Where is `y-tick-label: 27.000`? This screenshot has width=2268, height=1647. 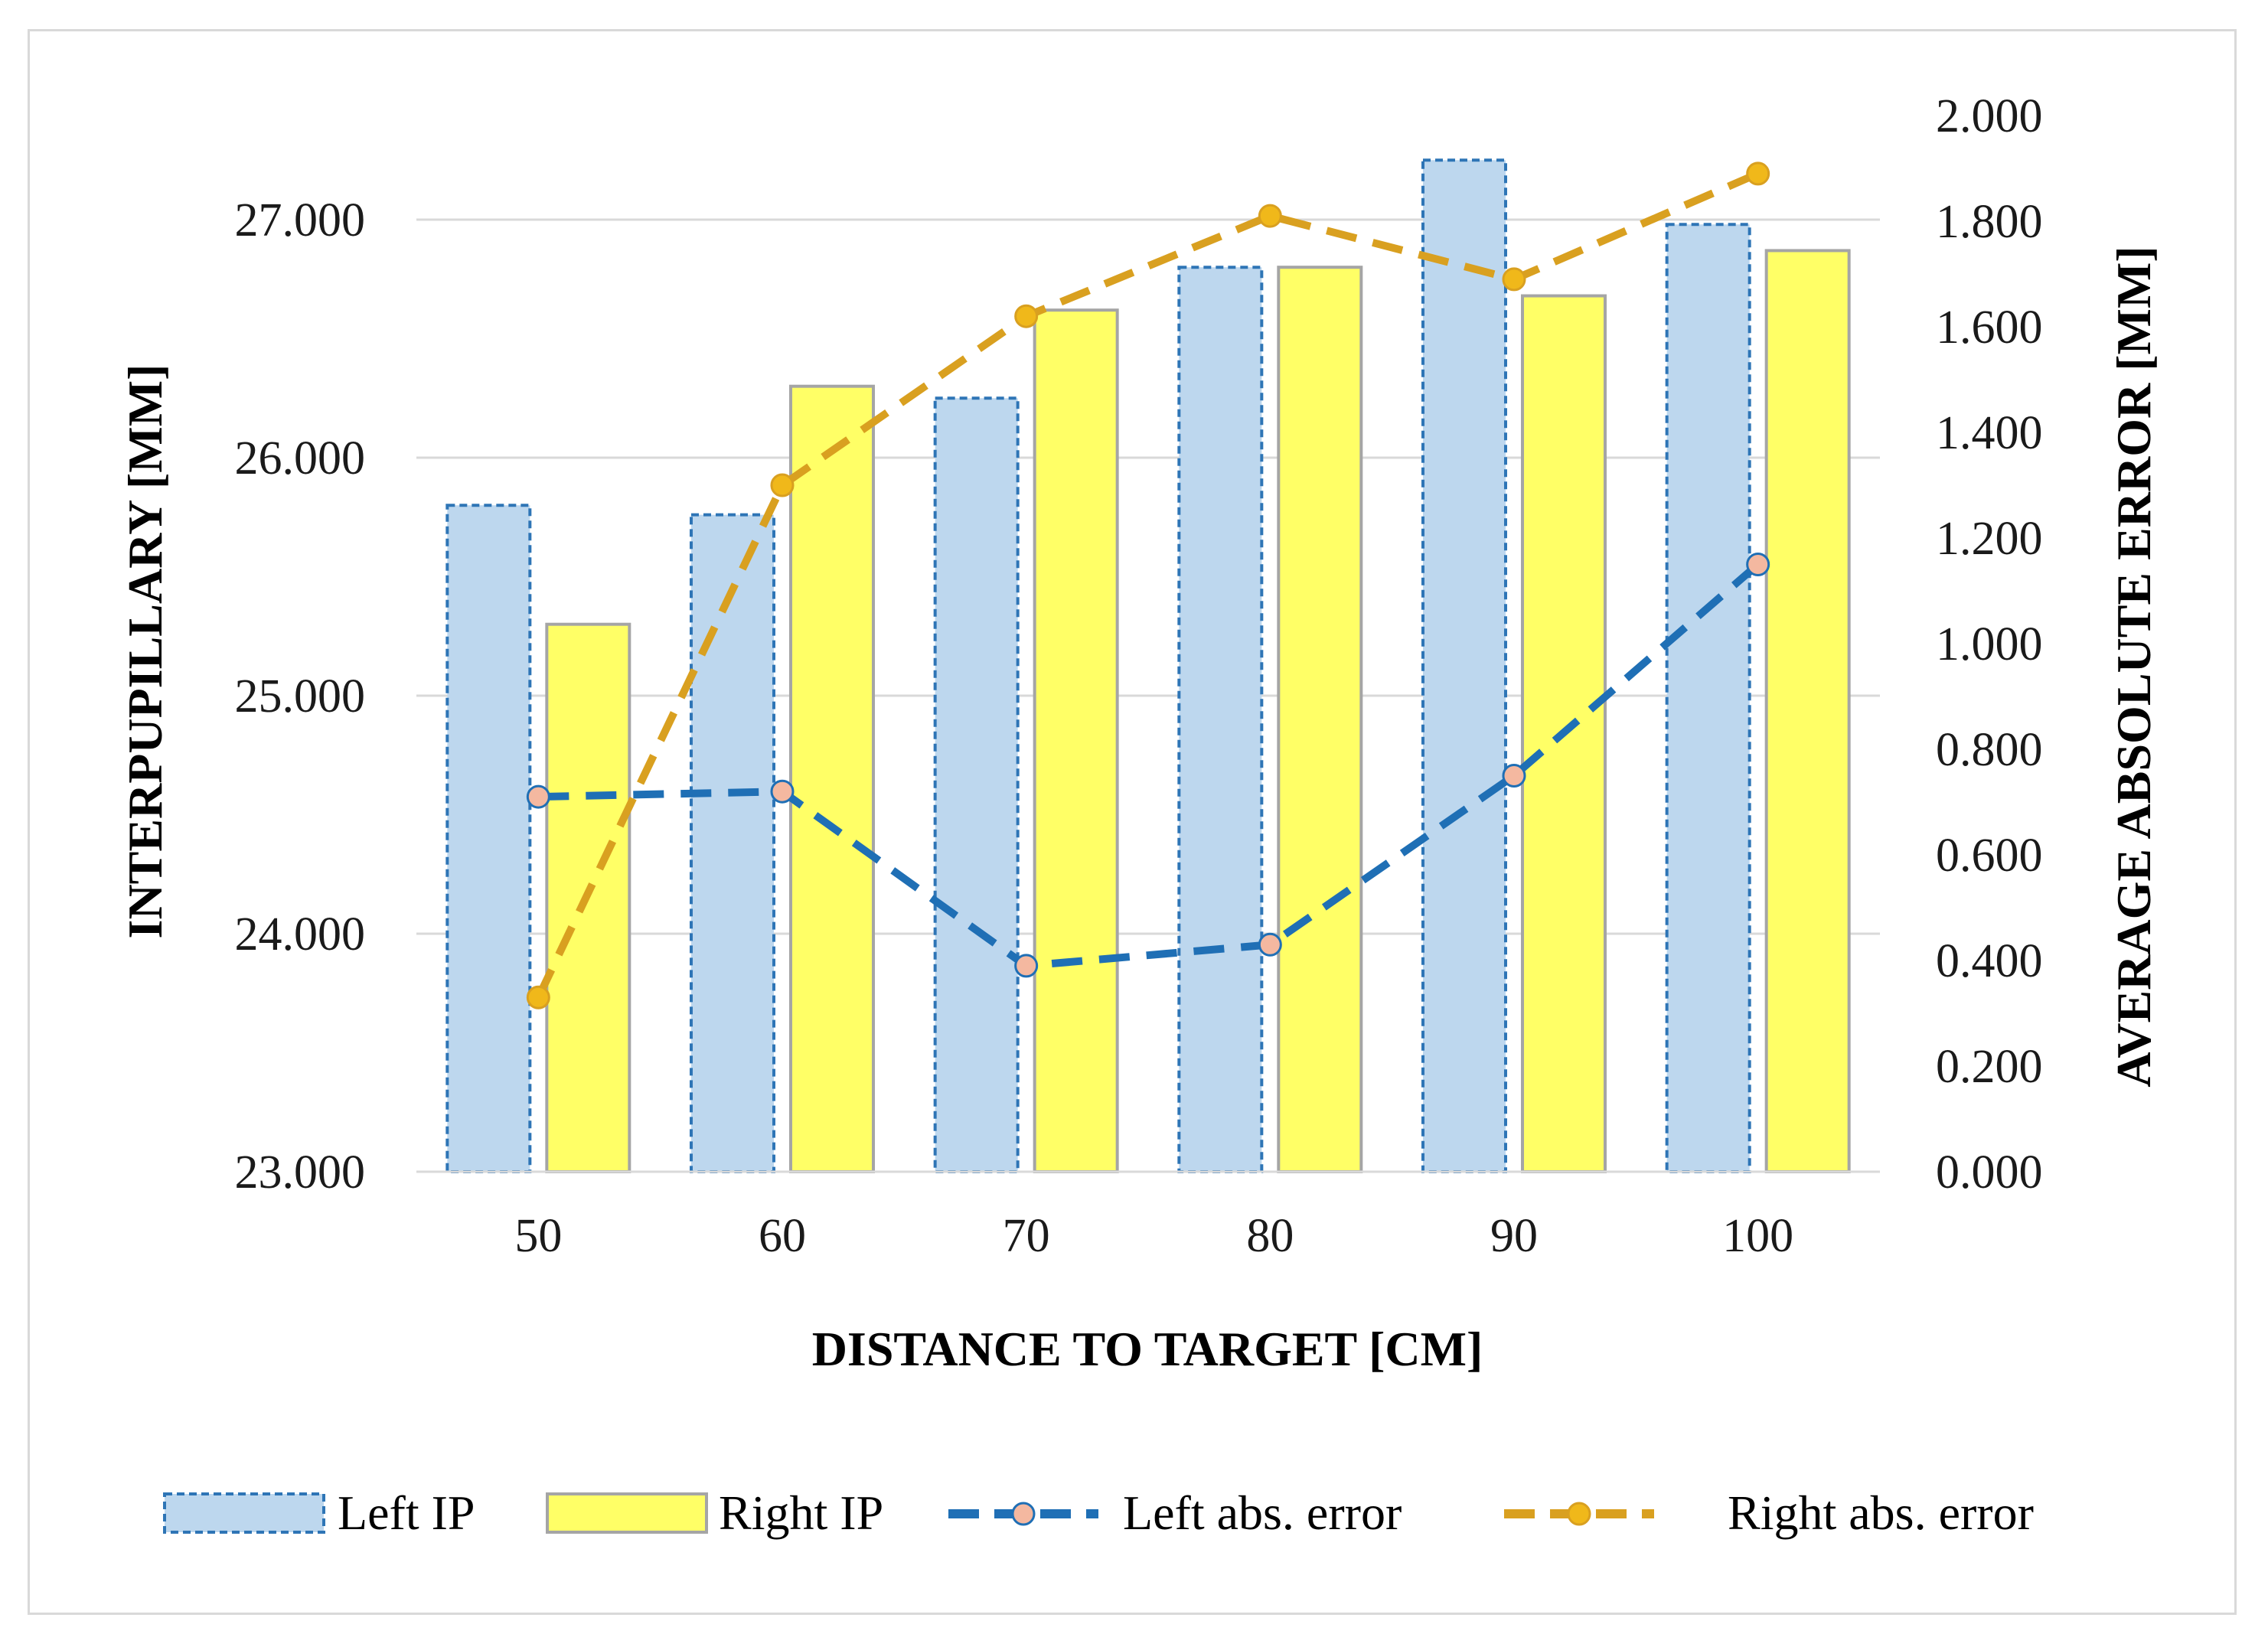 y-tick-label: 27.000 is located at coordinates (300, 220).